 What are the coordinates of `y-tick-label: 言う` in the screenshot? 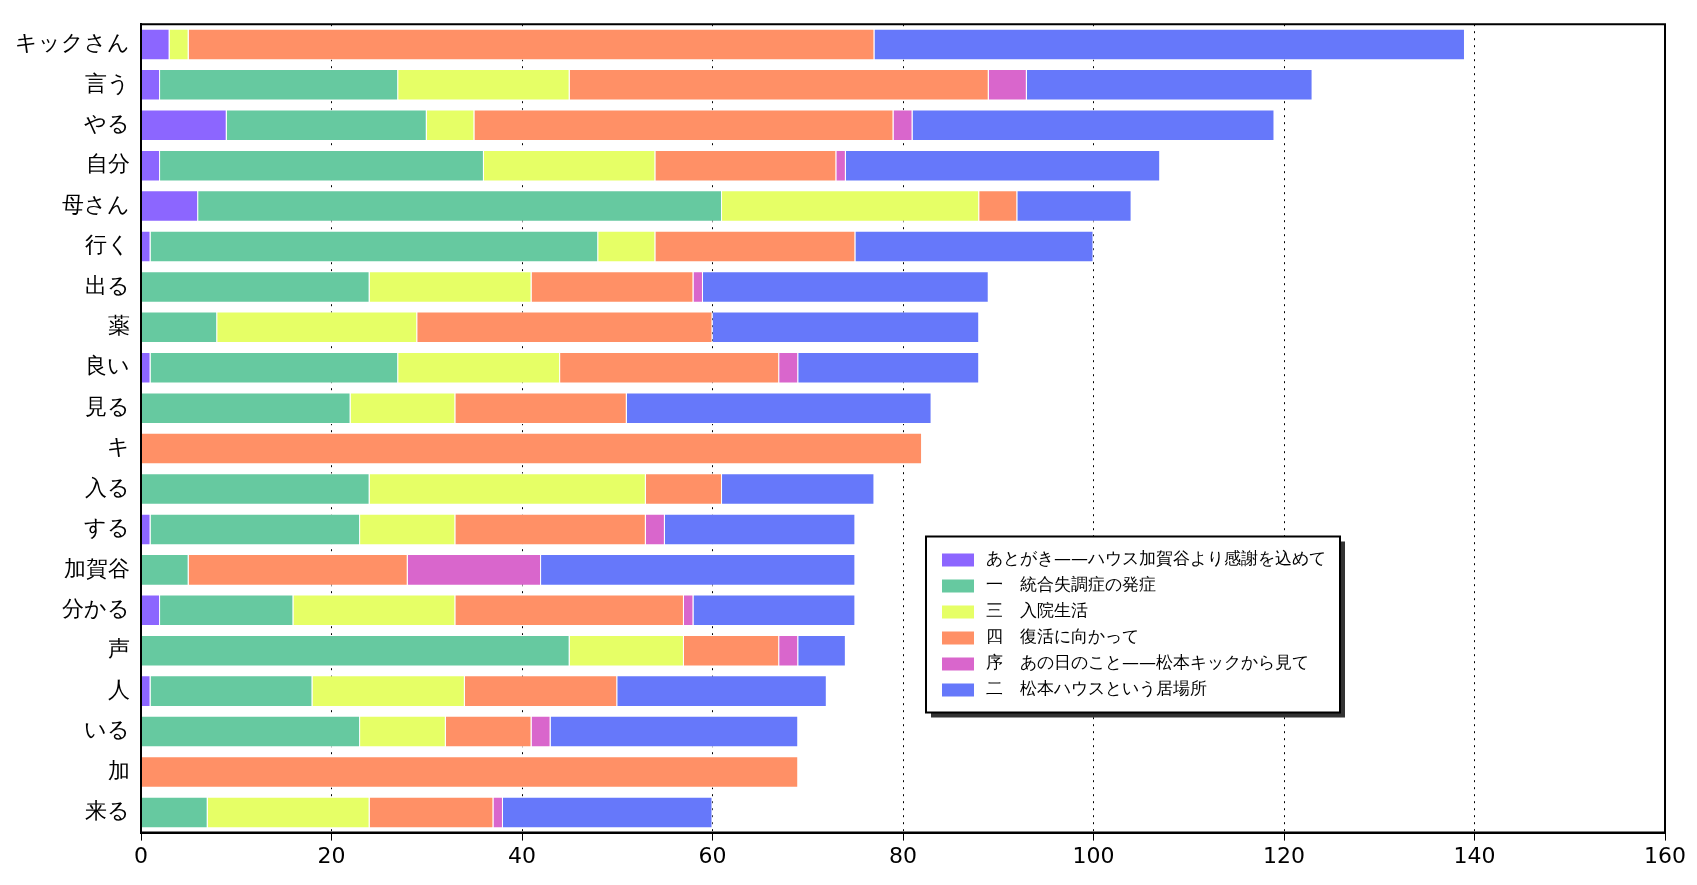 It's located at (107, 83).